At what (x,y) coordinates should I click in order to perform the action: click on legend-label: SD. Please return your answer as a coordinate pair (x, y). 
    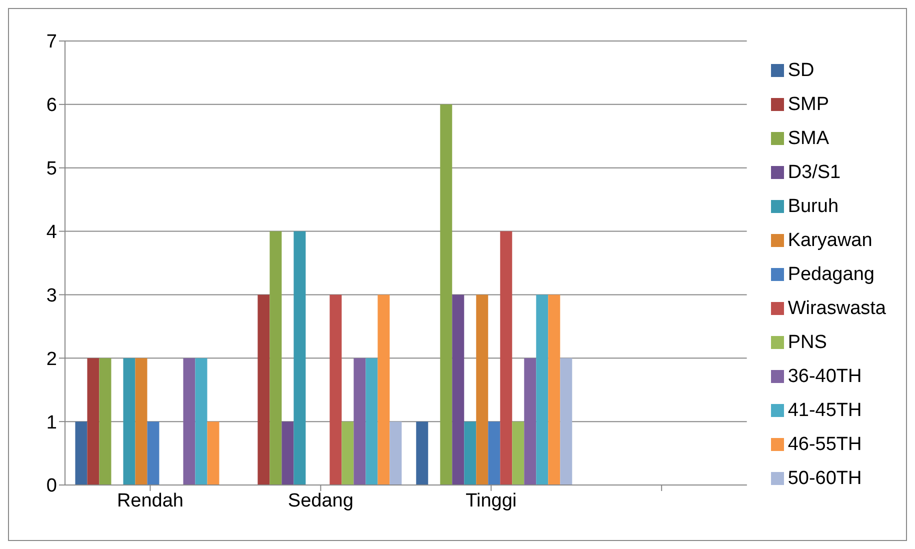
    Looking at the image, I should click on (801, 70).